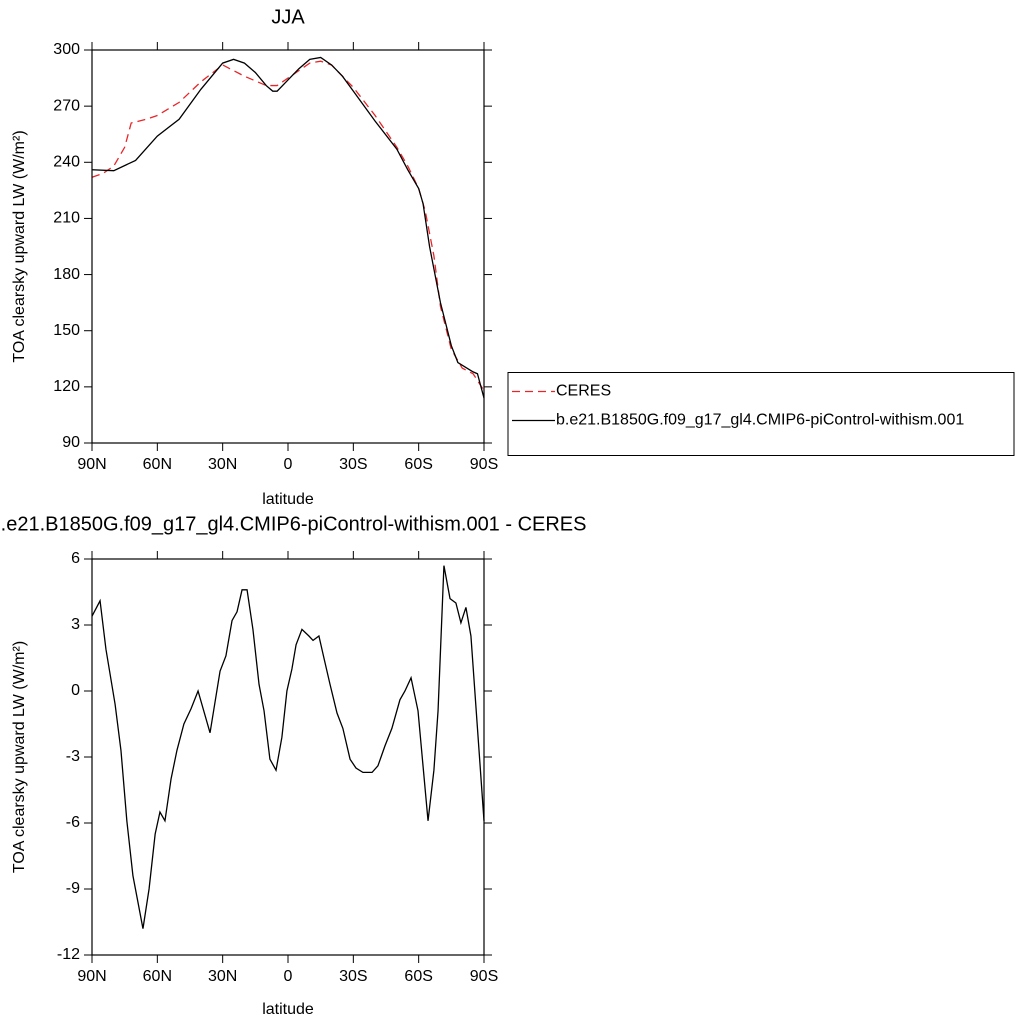 The width and height of the screenshot is (1024, 1024). Describe the element at coordinates (66, 218) in the screenshot. I see `y-tick-label: 210` at that location.